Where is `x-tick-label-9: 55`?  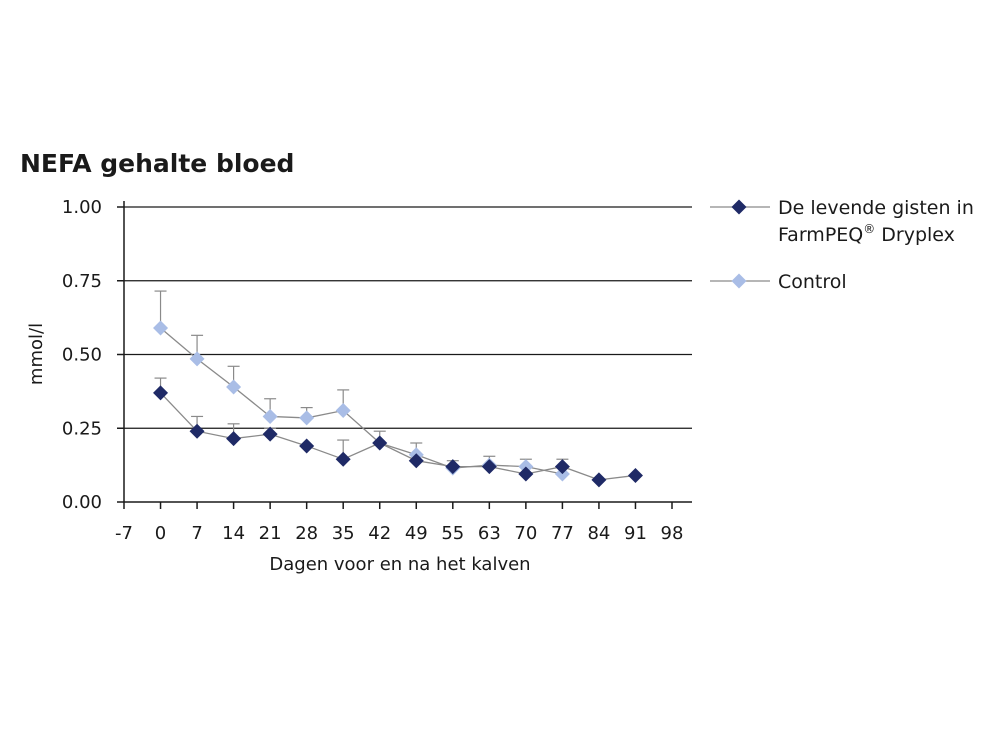
x-tick-label-9: 55 is located at coordinates (452, 533).